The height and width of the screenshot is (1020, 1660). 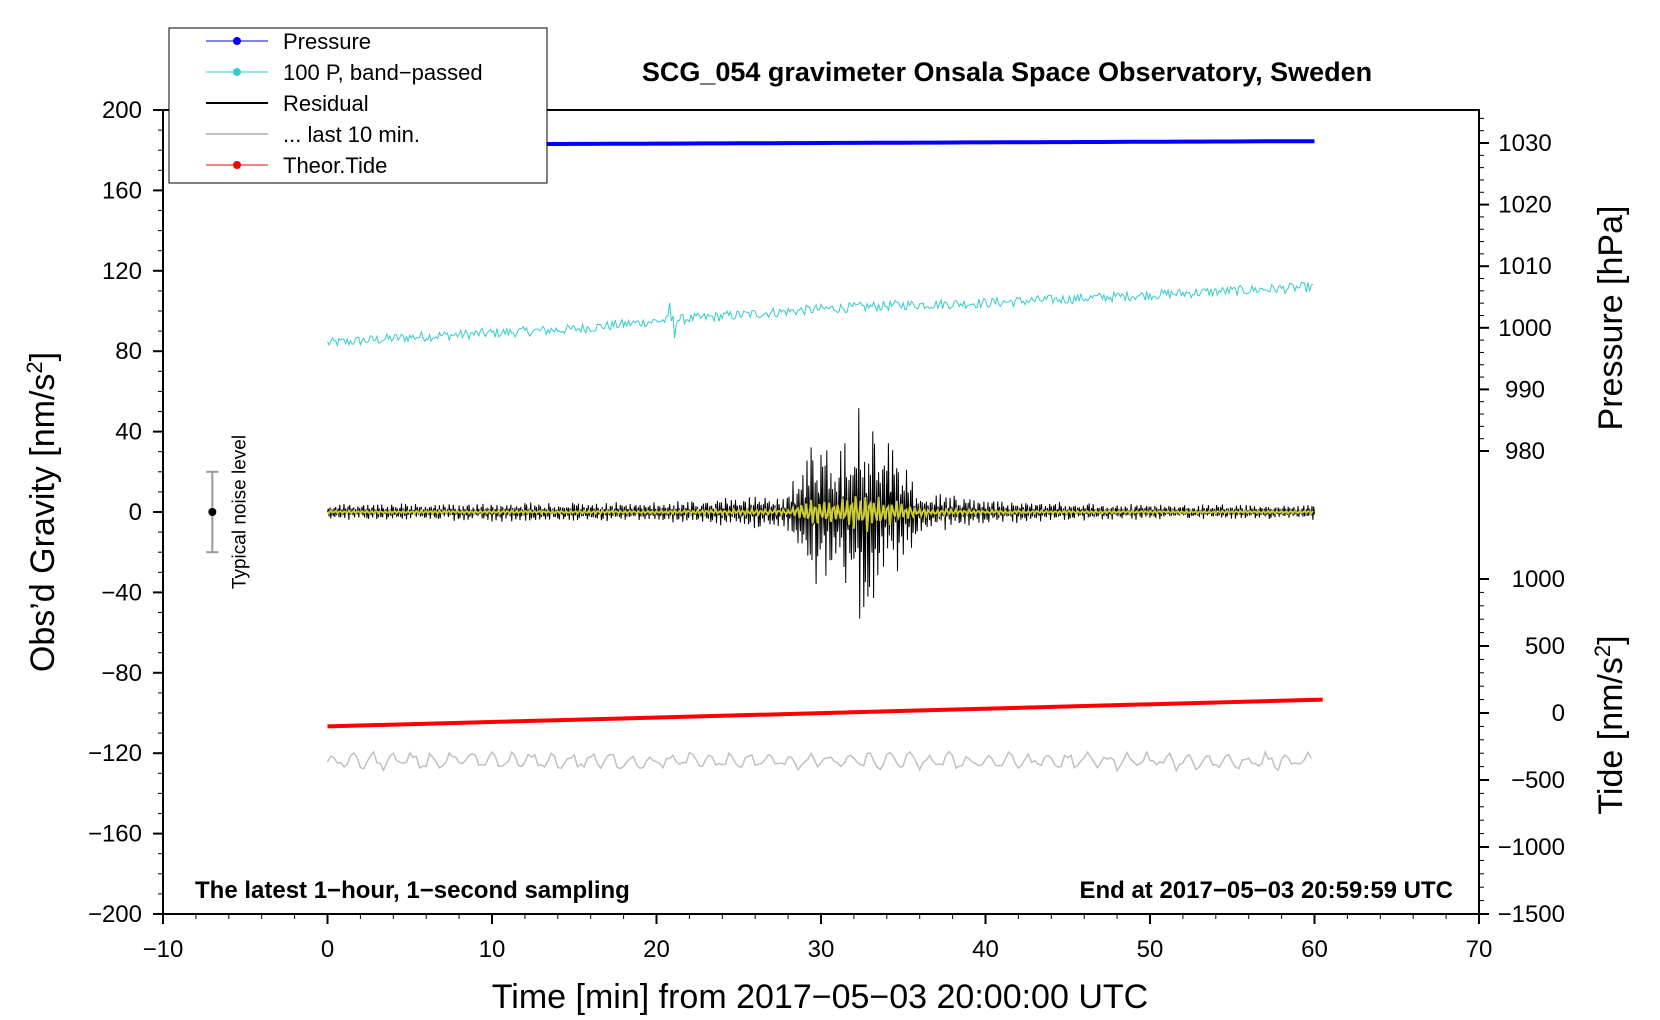 I want to click on y-axis-left: 200 160 120 80 40 0 −40 −80 −120 −160 −200, so click(x=125, y=512).